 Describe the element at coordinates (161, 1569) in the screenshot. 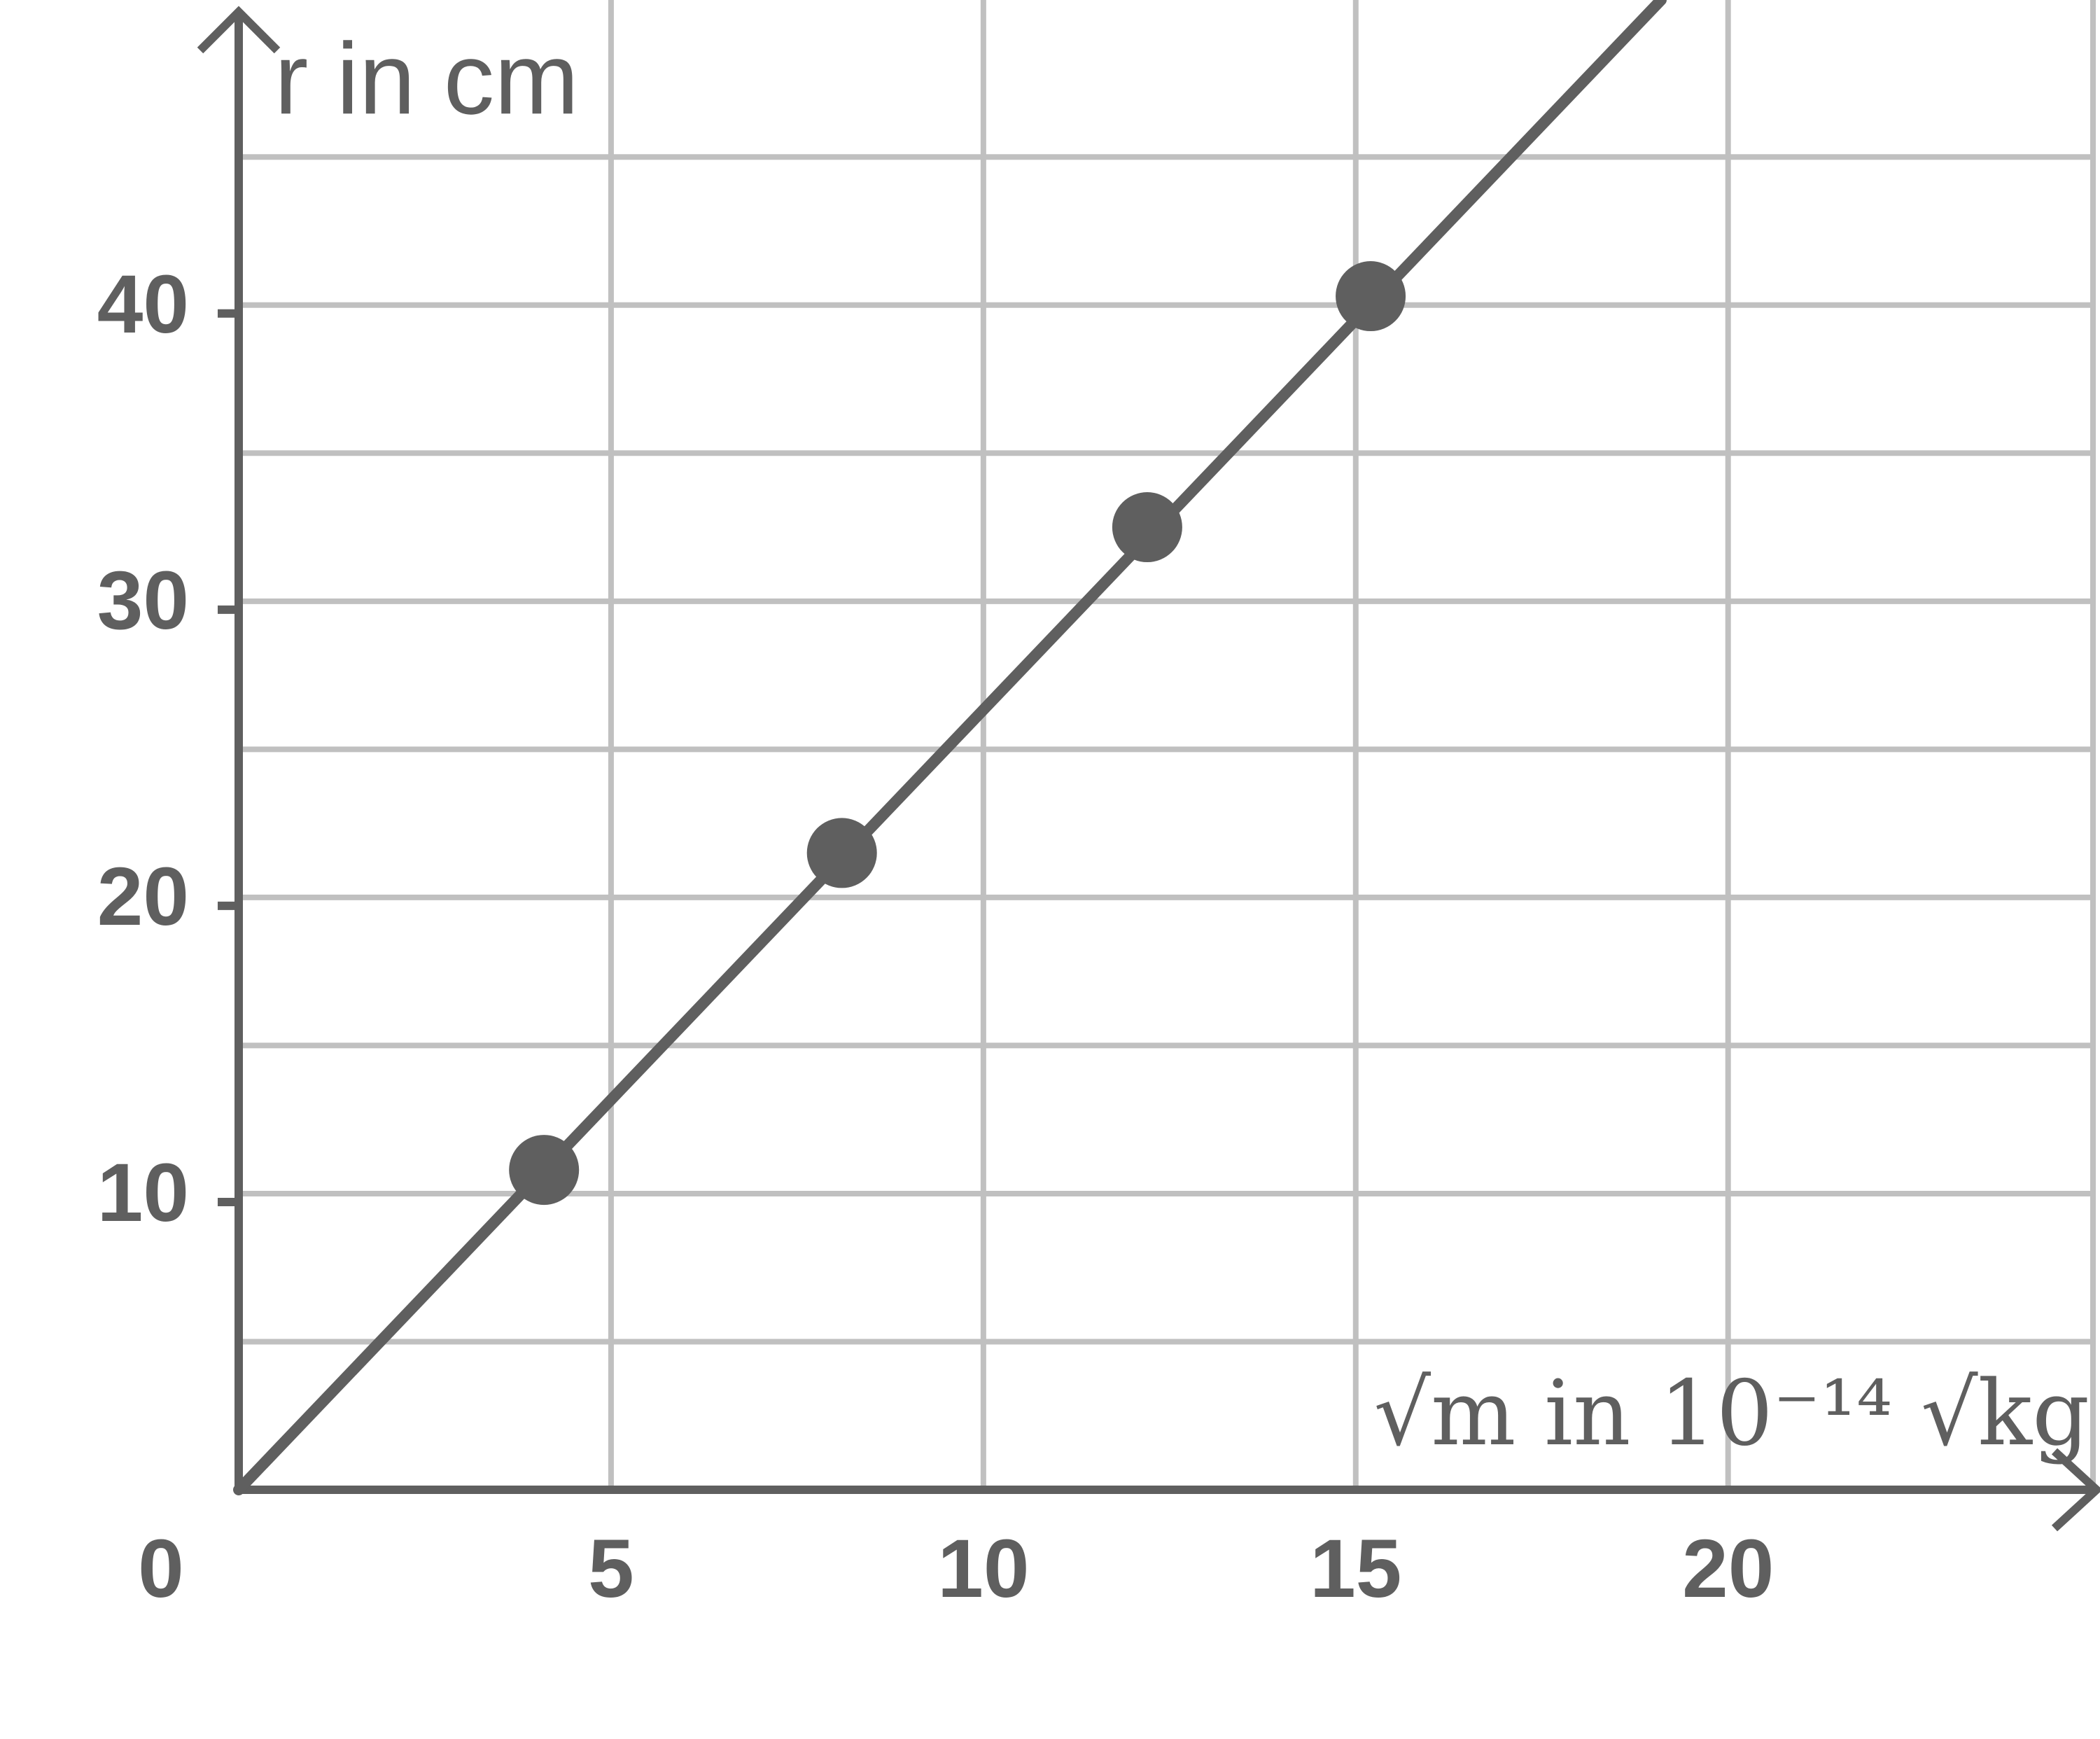

I see `x-tick-label: 0` at that location.